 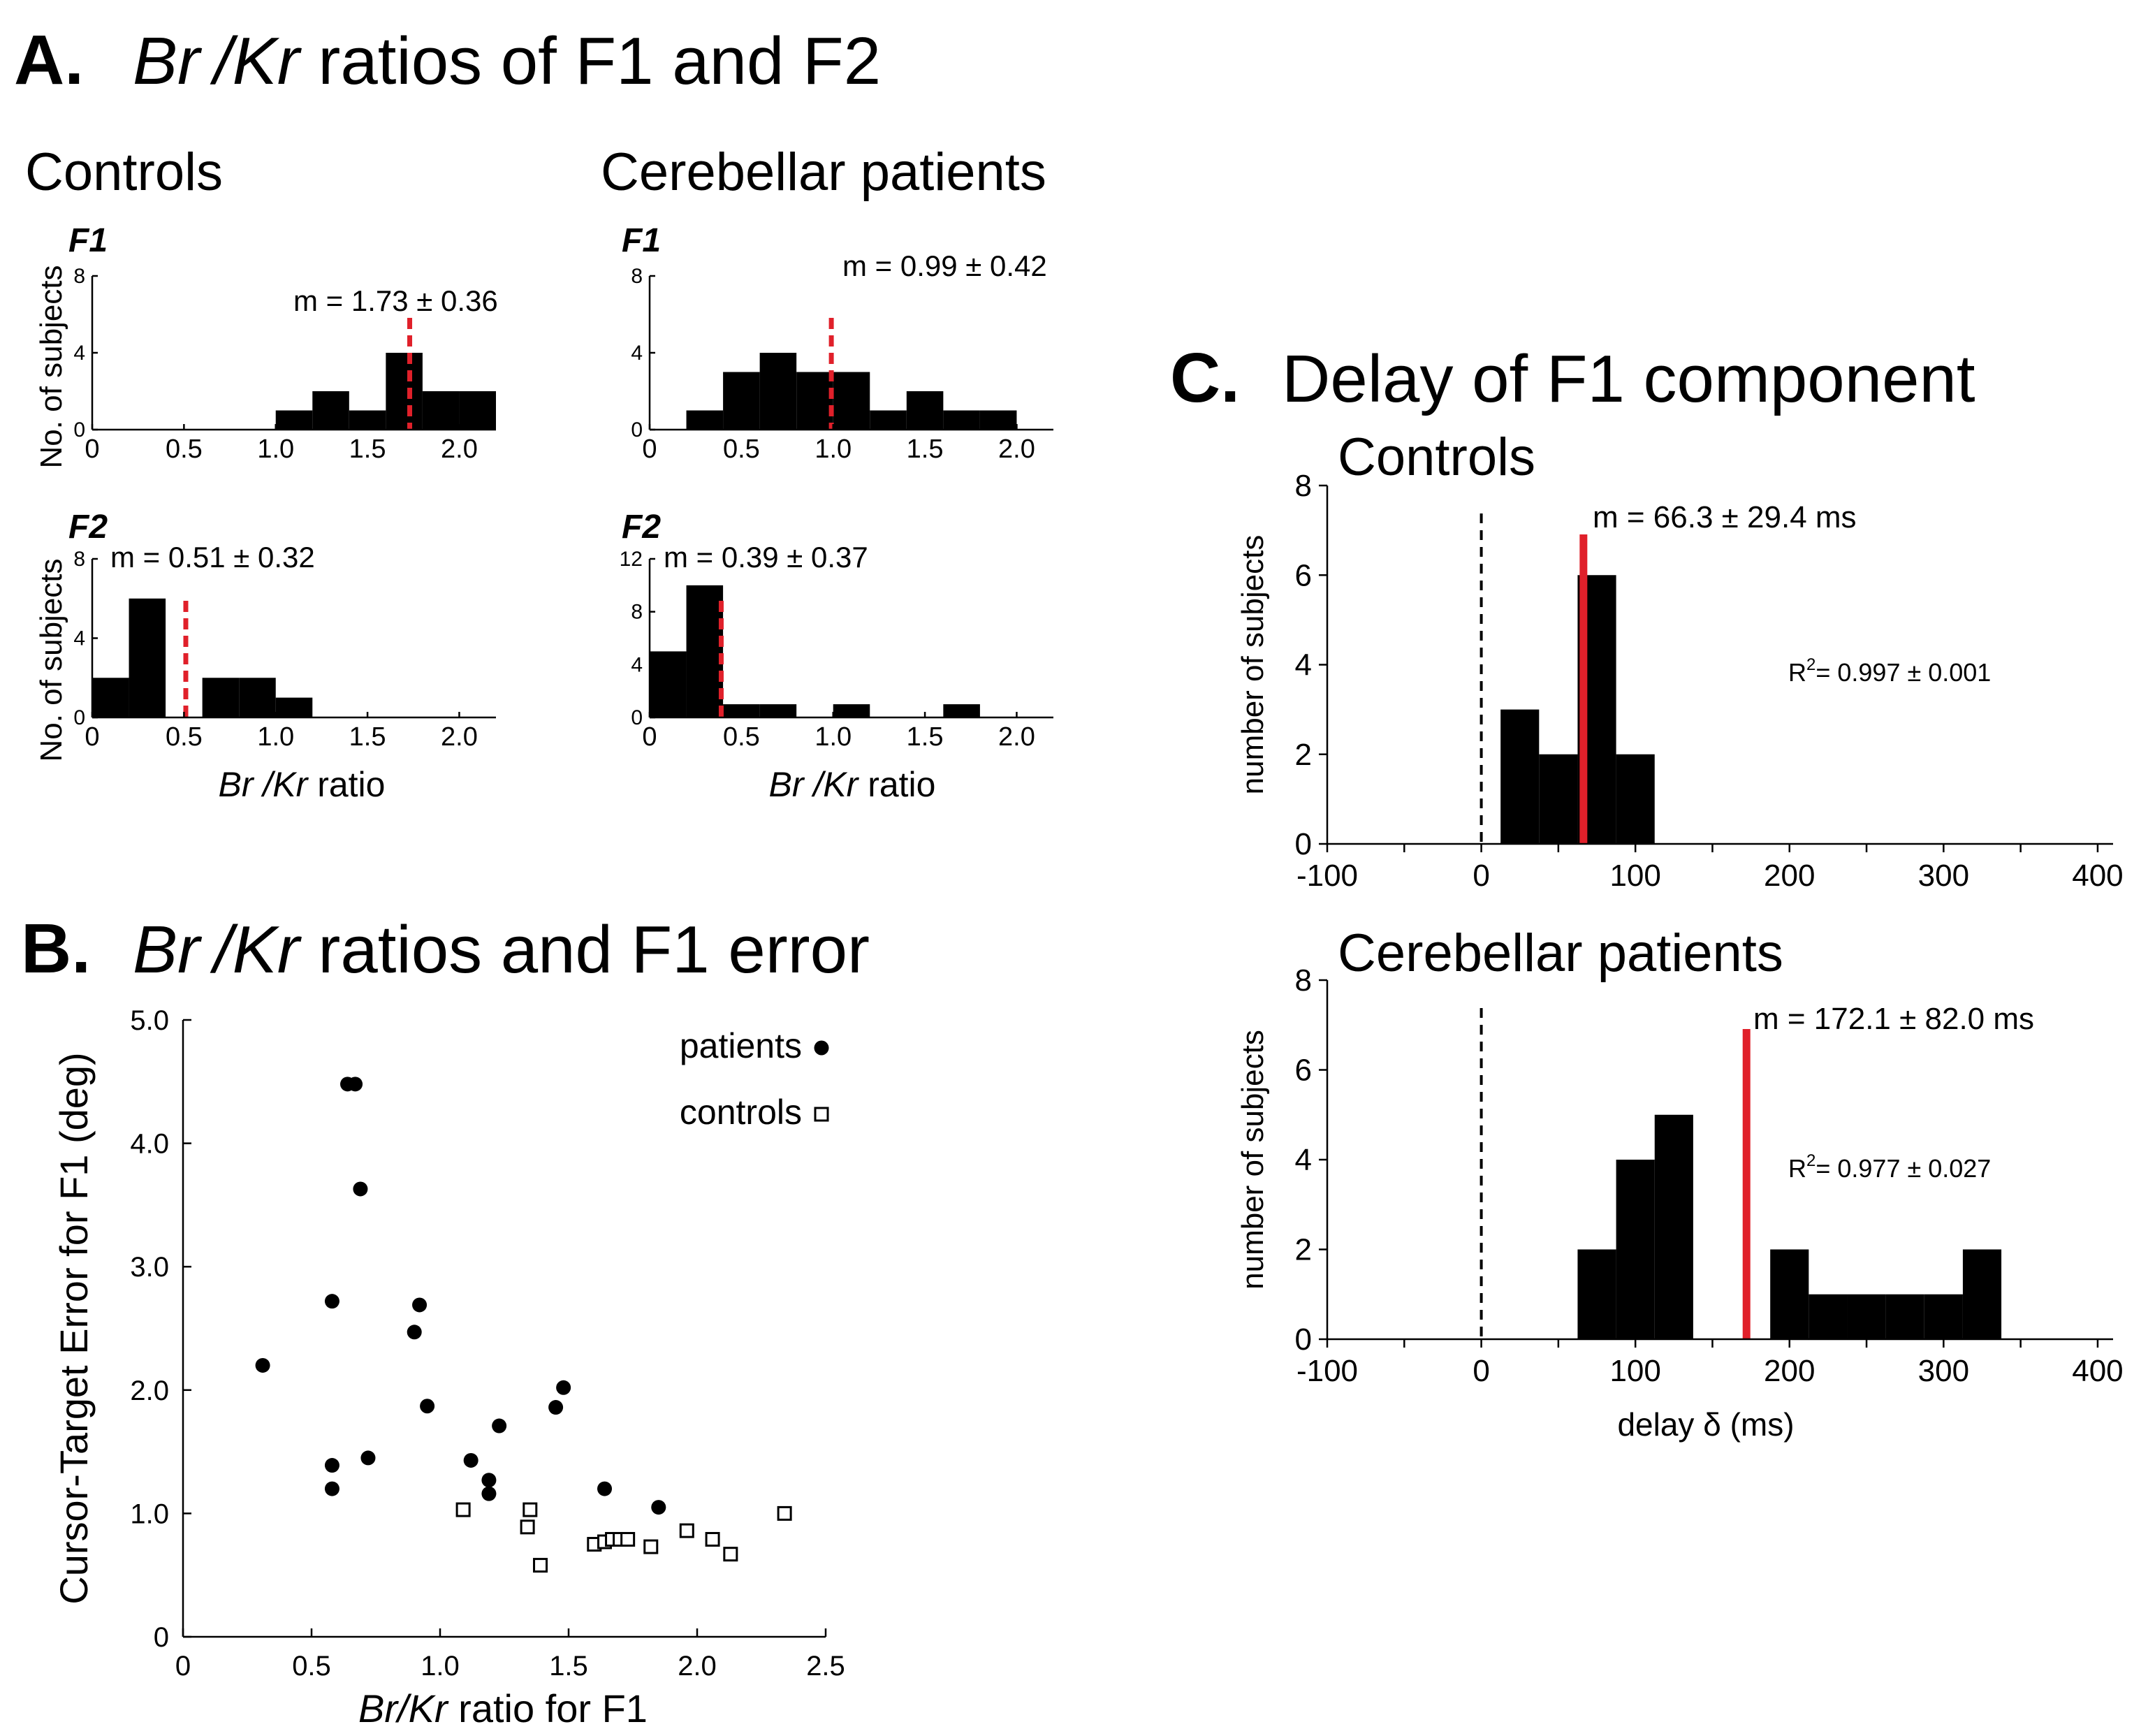 What do you see at coordinates (852, 784) in the screenshot?
I see `xlabel-a-patients: Br /Kr ratio` at bounding box center [852, 784].